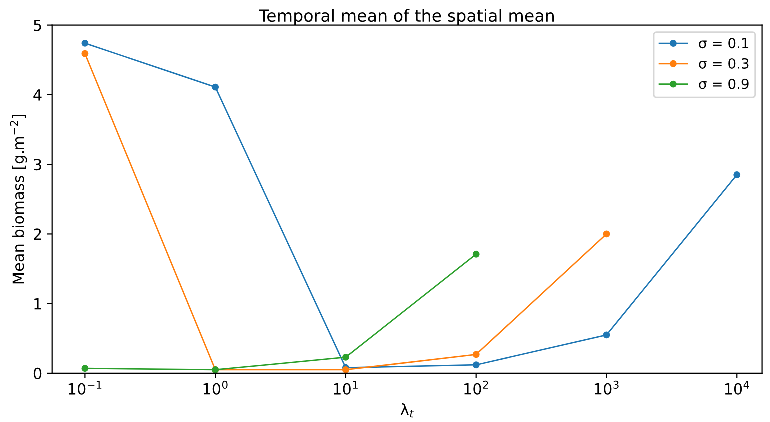 The image size is (770, 422). Describe the element at coordinates (216, 387) in the screenshot. I see `x-tick-label: 10$^{0}$` at that location.